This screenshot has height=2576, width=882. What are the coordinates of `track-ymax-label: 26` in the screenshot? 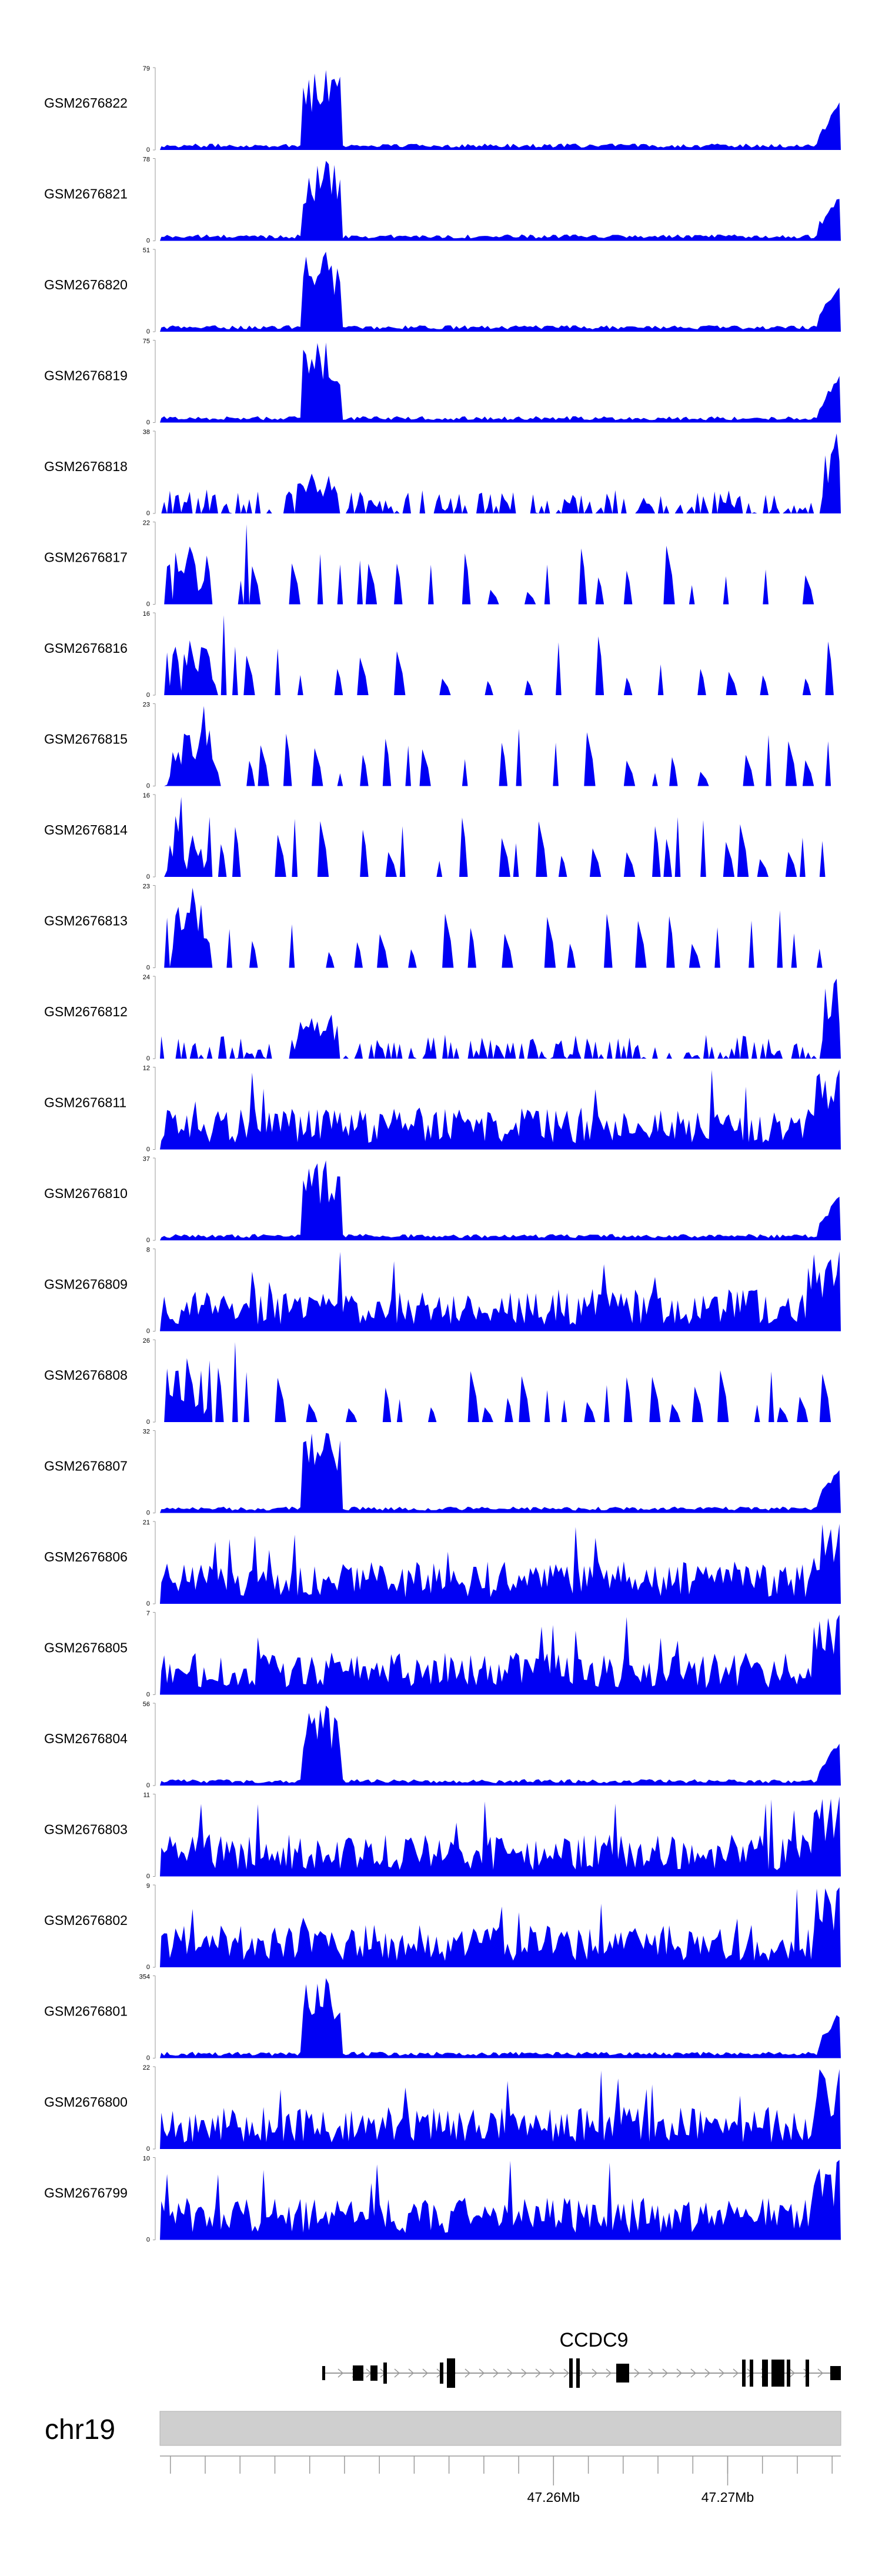 It's located at (146, 1340).